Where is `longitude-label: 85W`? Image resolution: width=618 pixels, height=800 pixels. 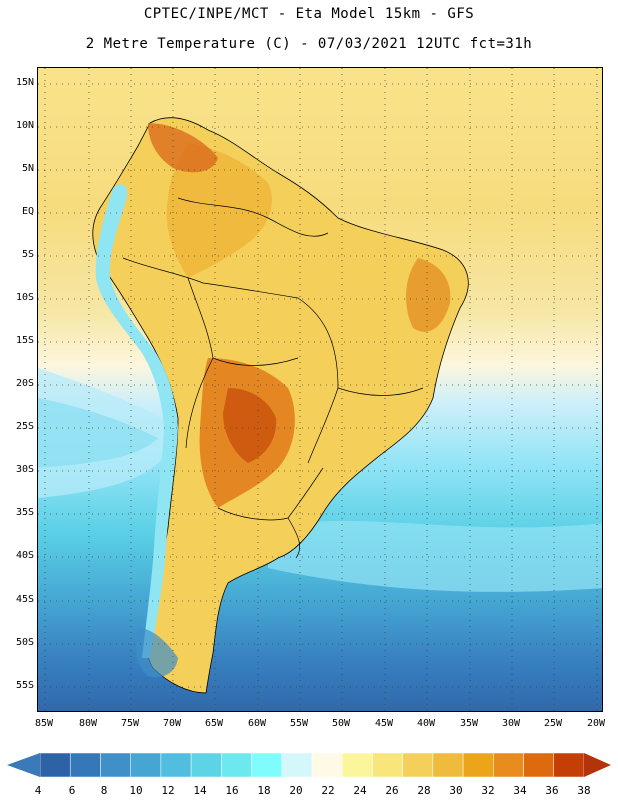 longitude-label: 85W is located at coordinates (44, 723).